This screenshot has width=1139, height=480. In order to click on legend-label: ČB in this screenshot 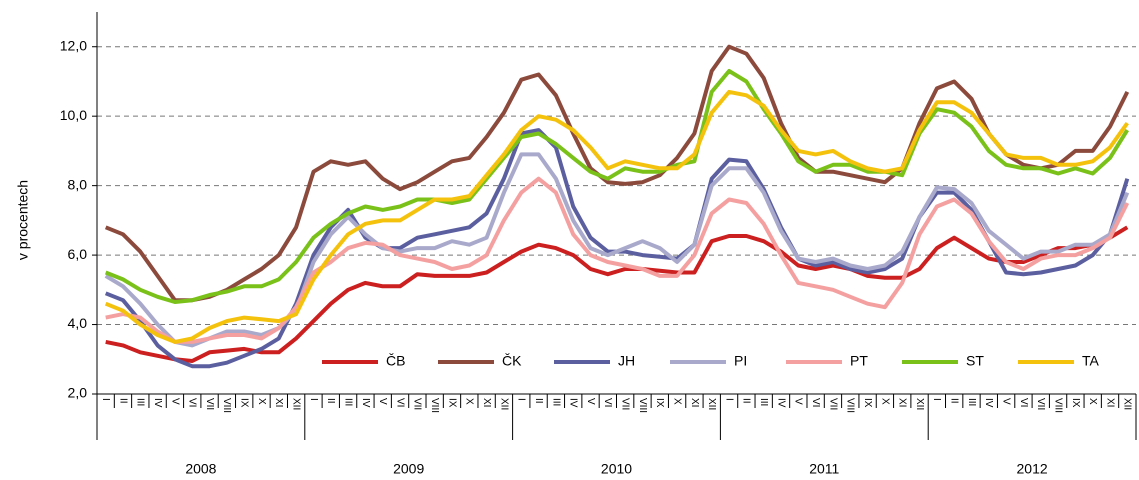, I will do `click(395, 361)`.